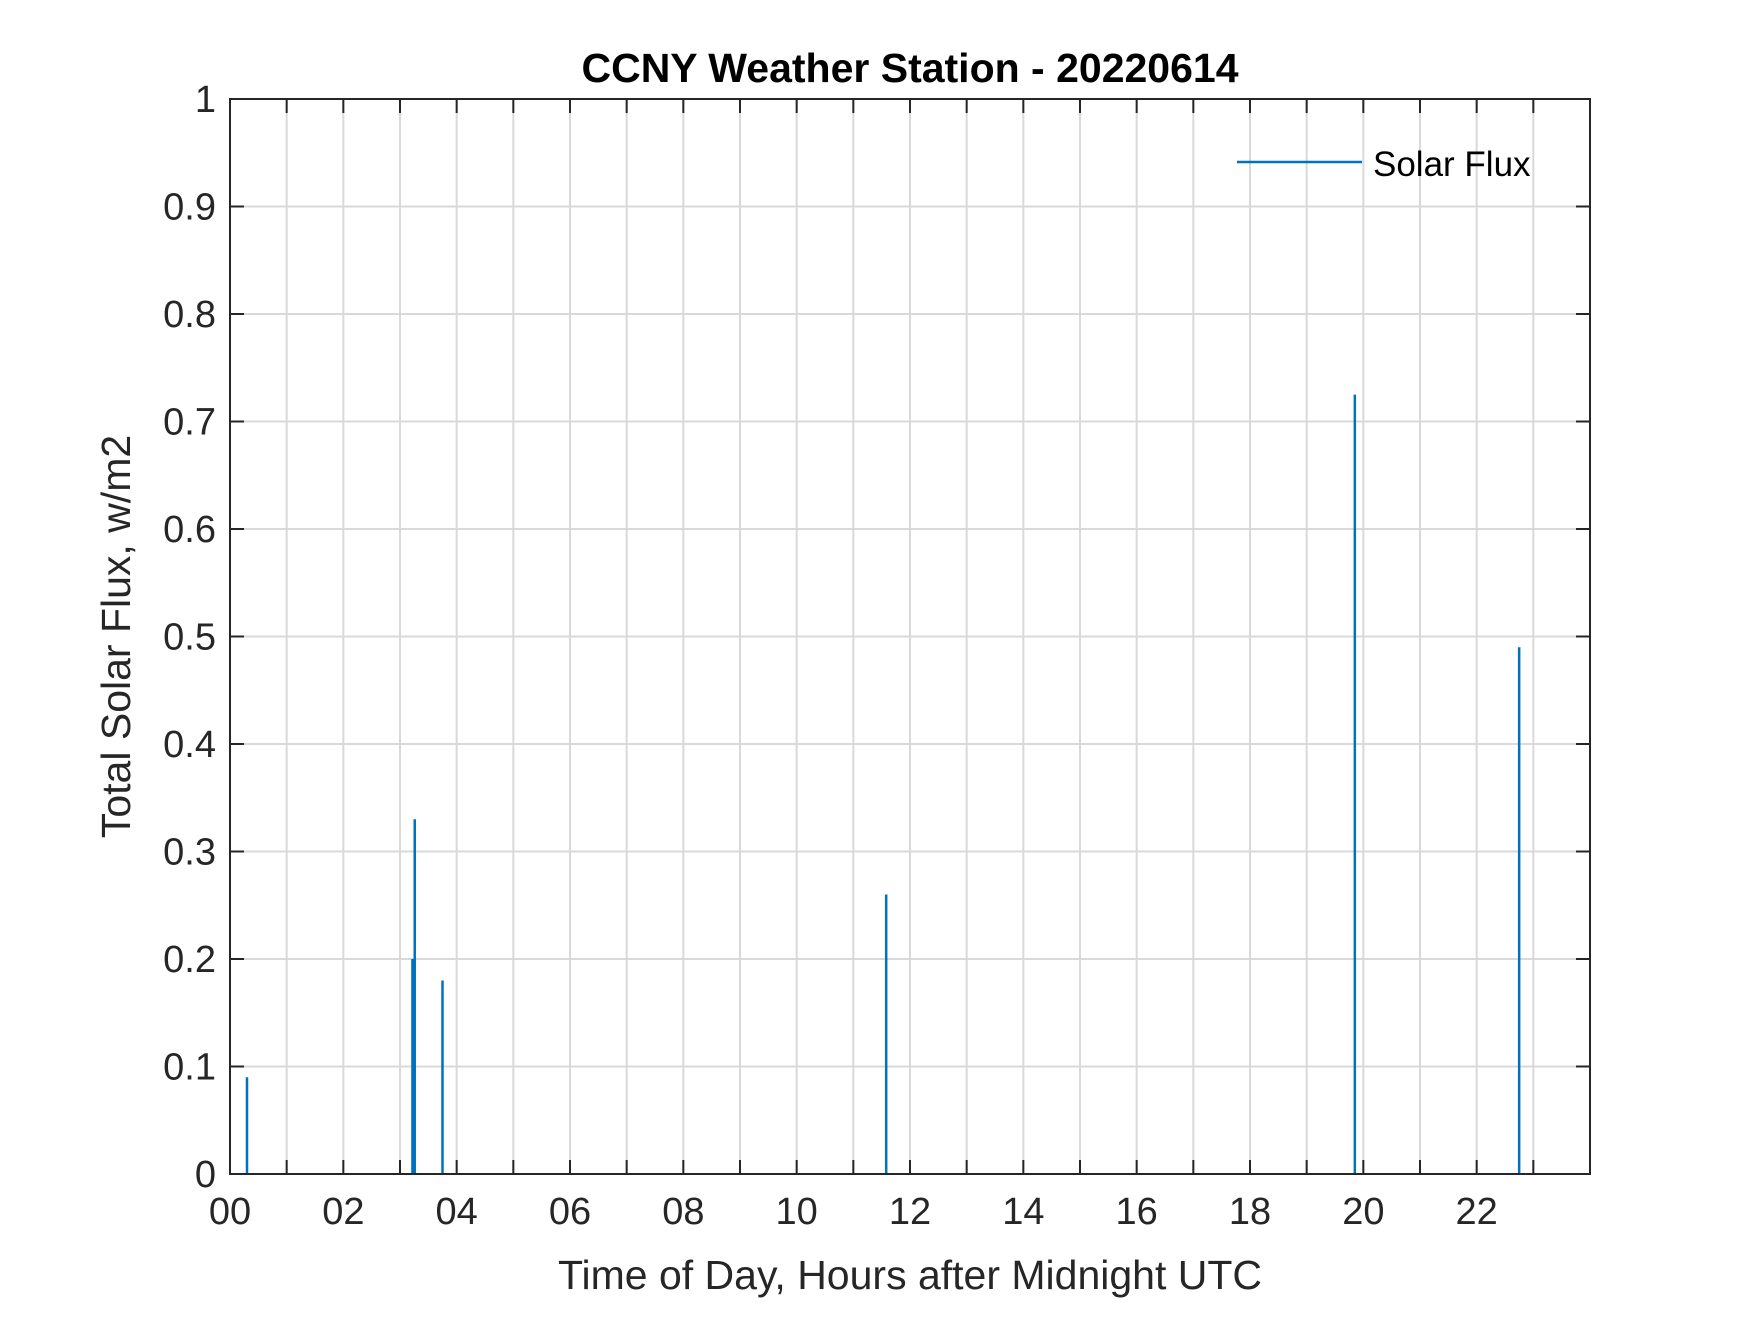  Describe the element at coordinates (189, 208) in the screenshot. I see `y-tick-label: 0.9` at that location.